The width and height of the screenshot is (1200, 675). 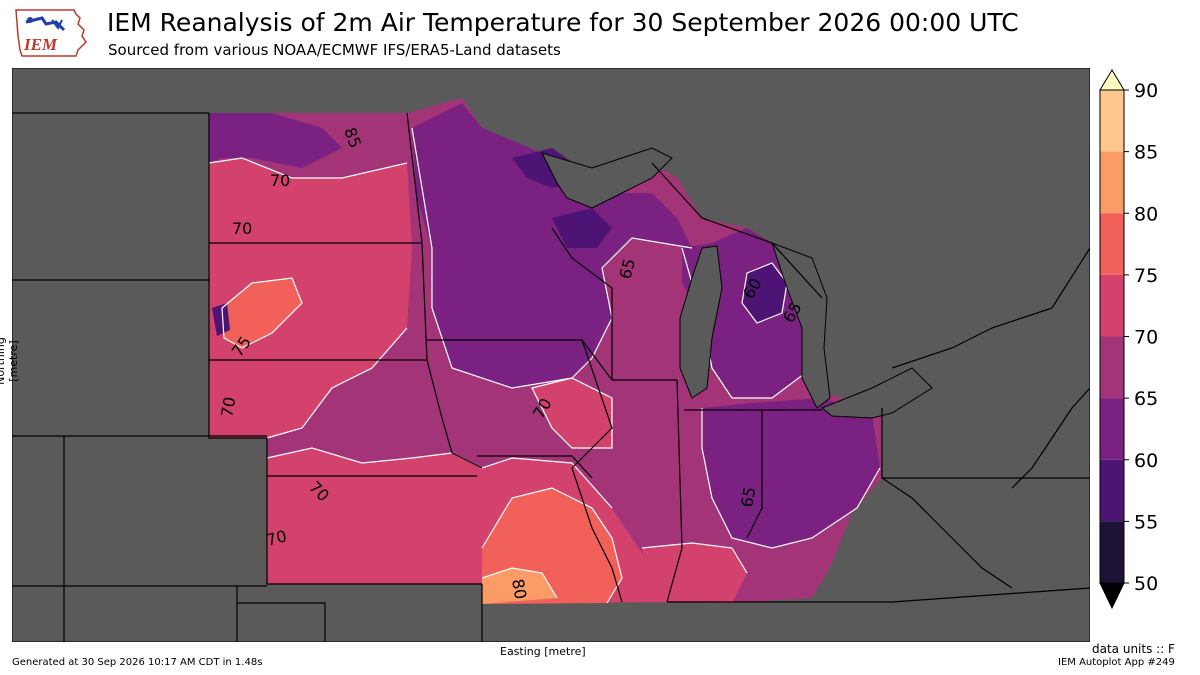 I want to click on colorbar-tick-label: 55, so click(x=1146, y=522).